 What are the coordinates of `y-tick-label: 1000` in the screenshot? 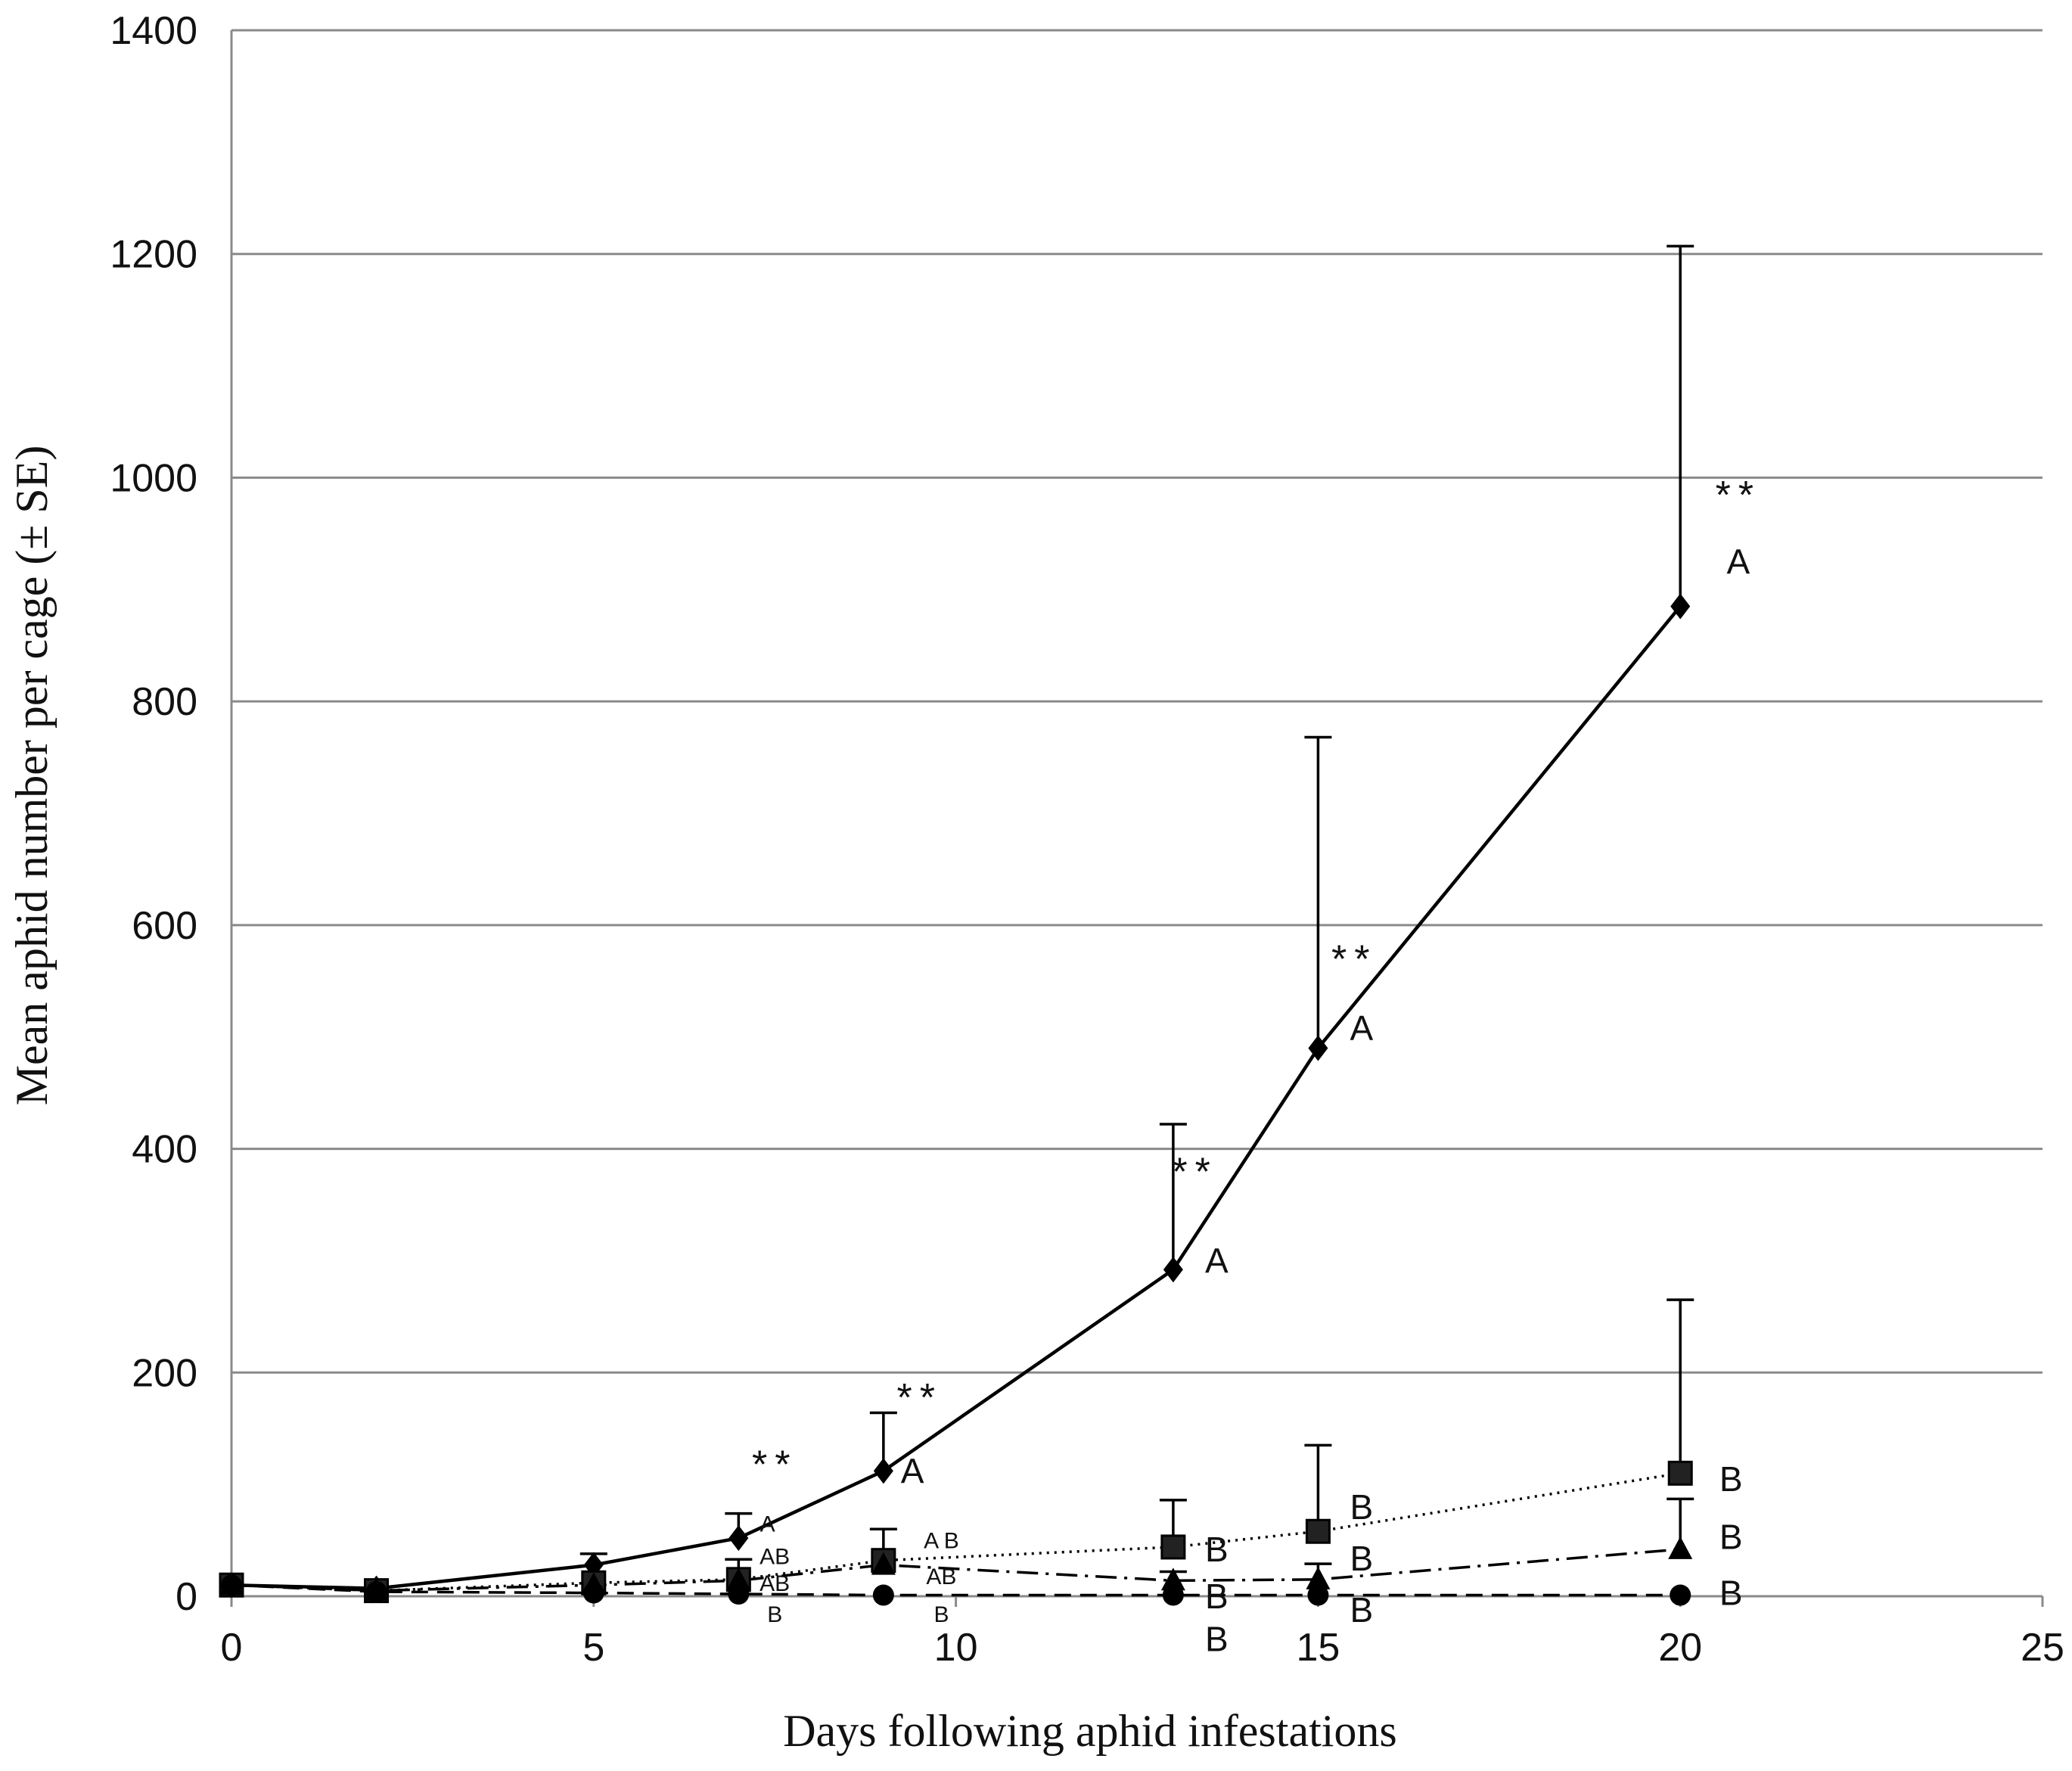 It's located at (153, 478).